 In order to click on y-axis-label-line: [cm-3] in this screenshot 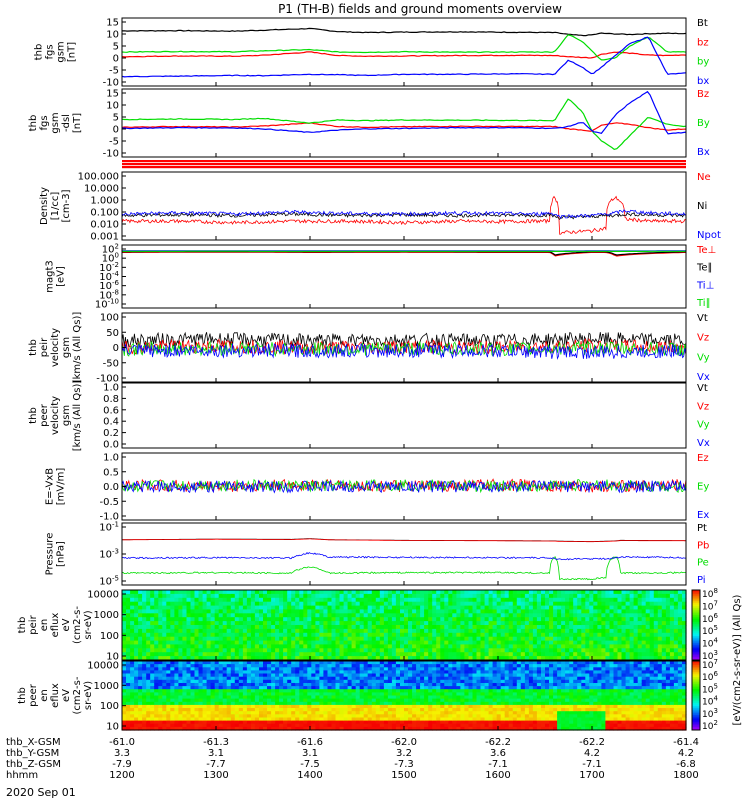, I will do `click(66, 205)`.